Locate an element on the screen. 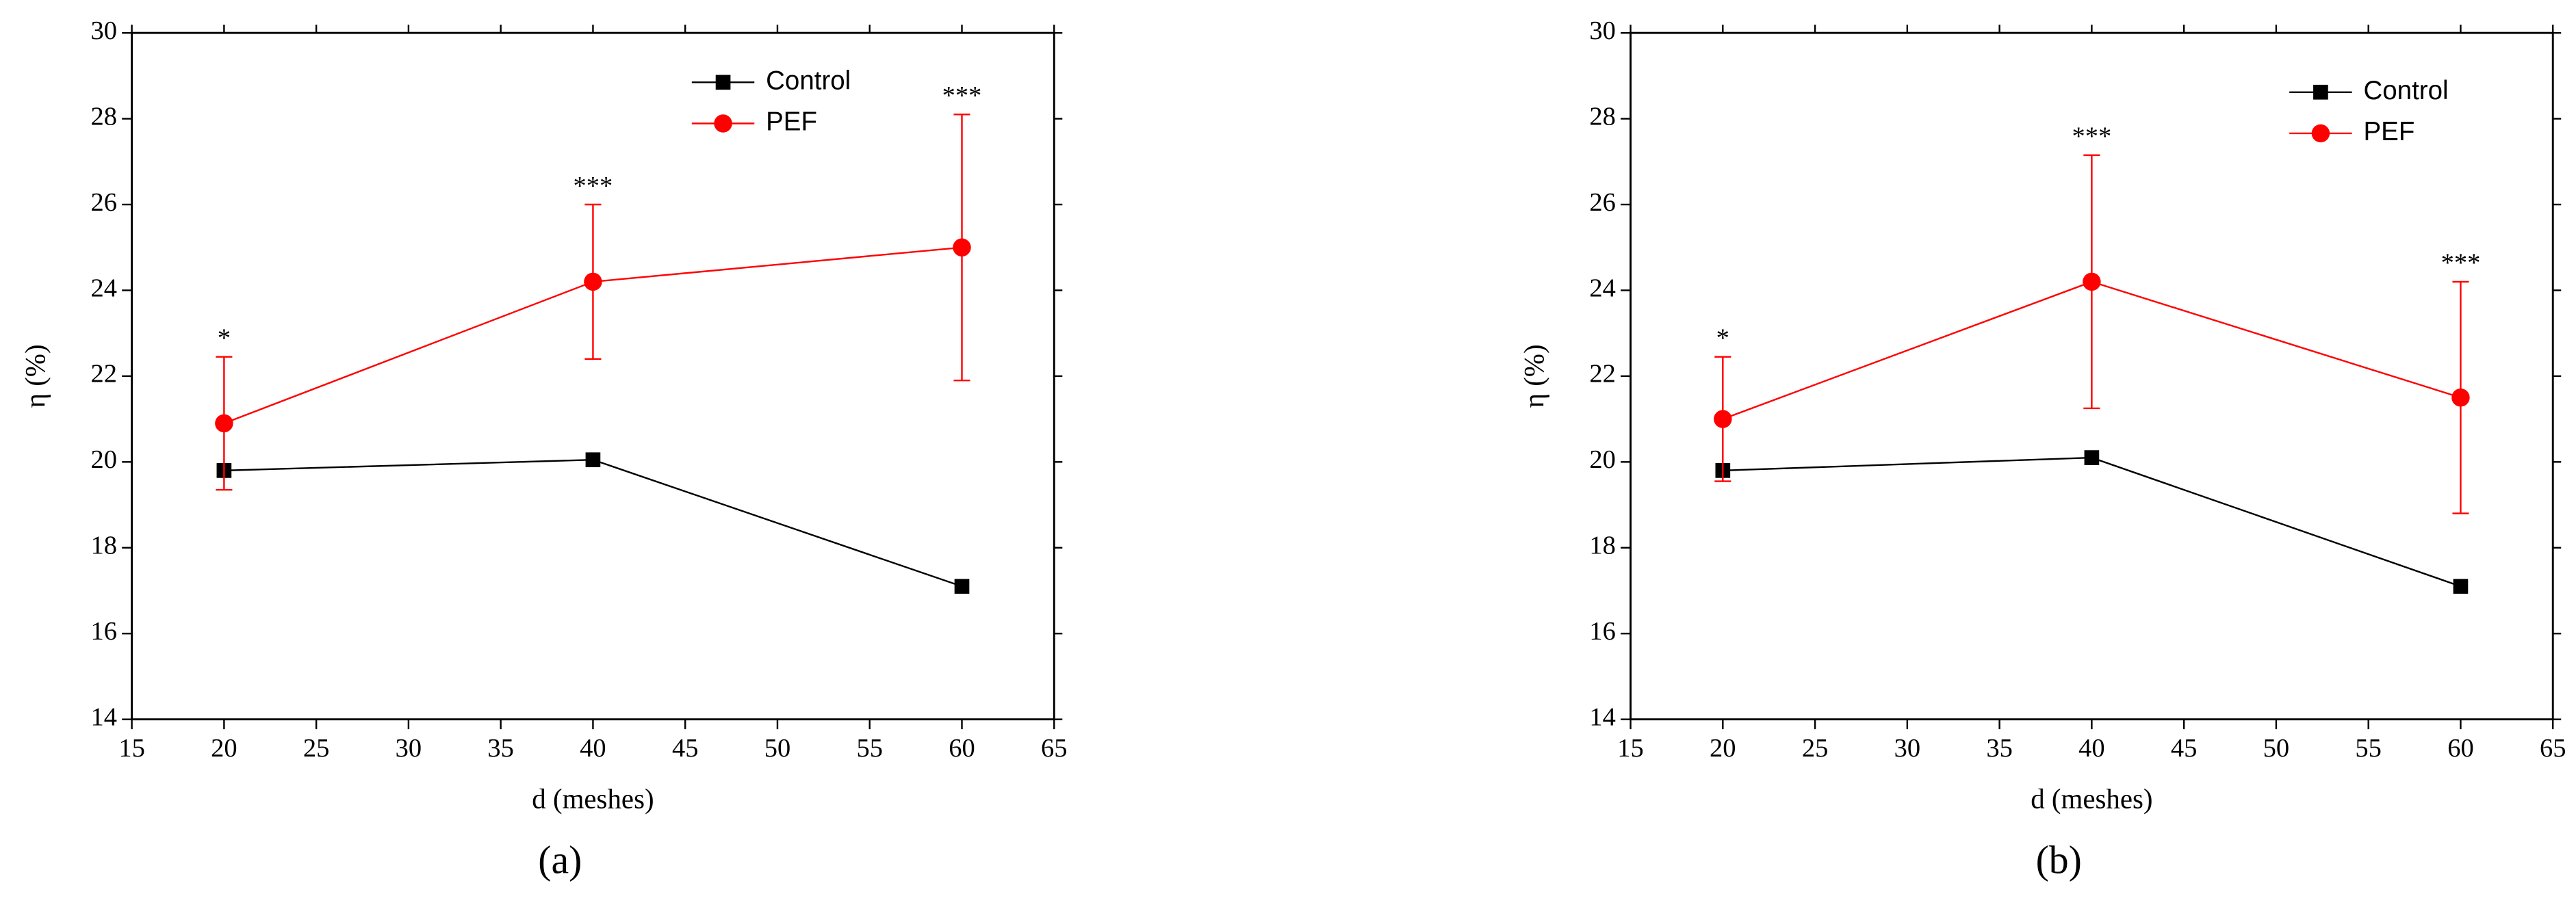 Image resolution: width=2576 pixels, height=907 pixels. panel-label: (a) is located at coordinates (560, 860).